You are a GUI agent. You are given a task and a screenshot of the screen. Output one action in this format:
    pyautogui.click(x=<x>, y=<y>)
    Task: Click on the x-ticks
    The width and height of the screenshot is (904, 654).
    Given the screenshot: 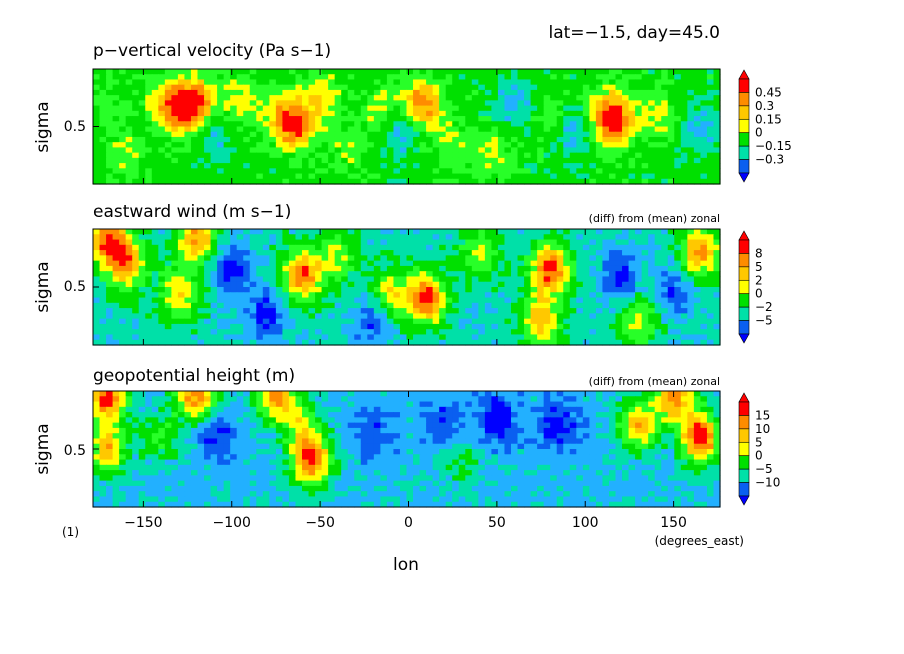 What is the action you would take?
    pyautogui.click(x=408, y=126)
    